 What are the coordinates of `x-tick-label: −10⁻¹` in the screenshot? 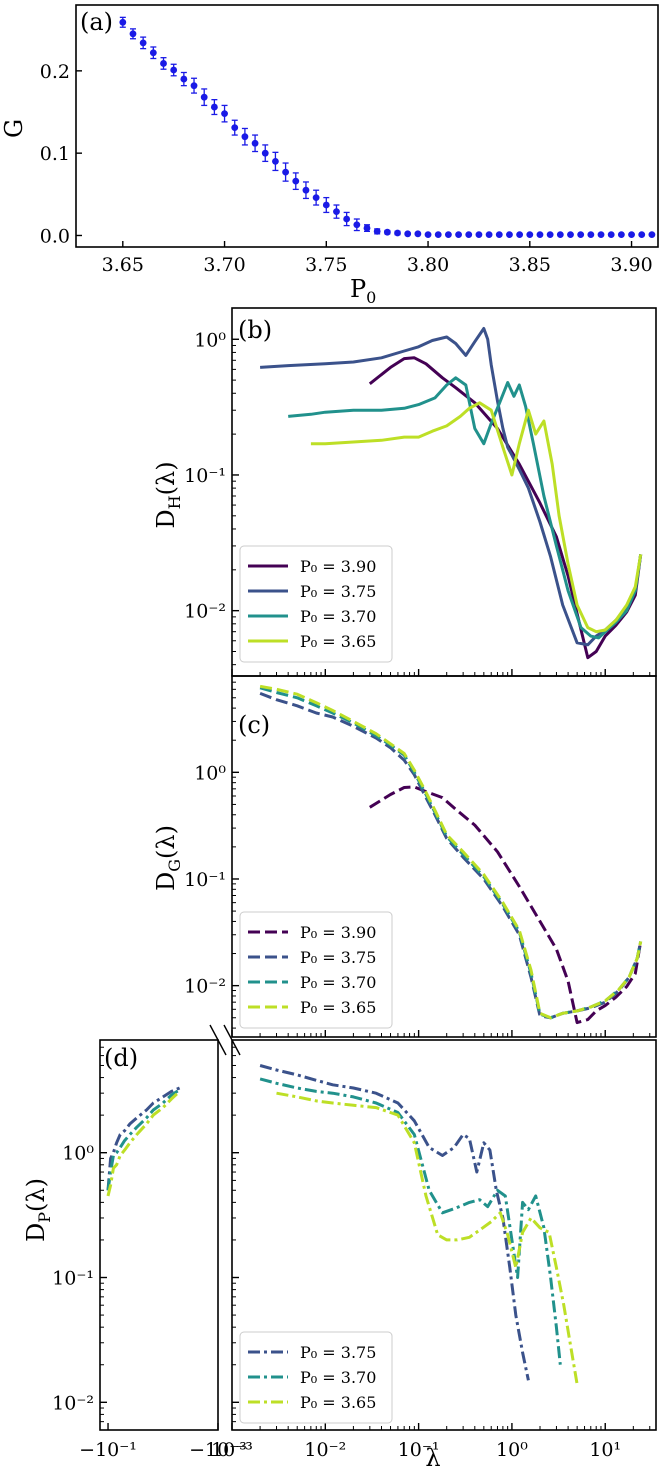 It's located at (108, 1450).